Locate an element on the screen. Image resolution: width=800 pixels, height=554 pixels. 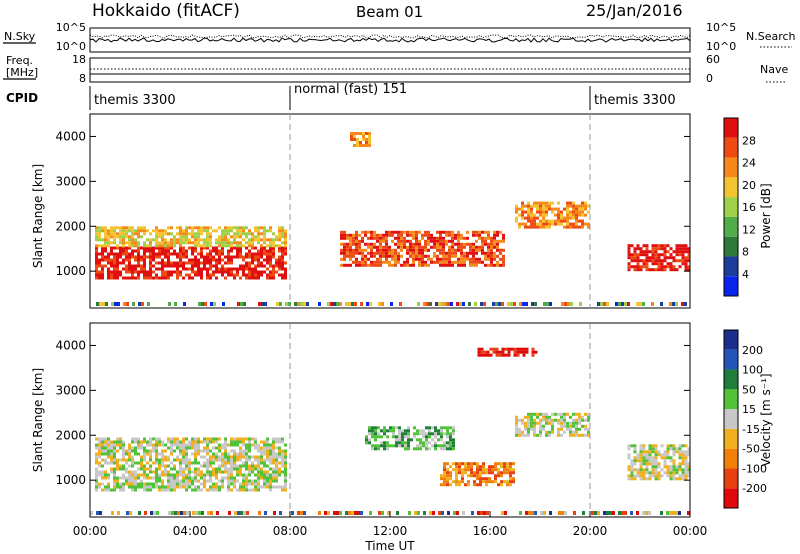
colorbar-tick-label: -100 is located at coordinates (754, 468).